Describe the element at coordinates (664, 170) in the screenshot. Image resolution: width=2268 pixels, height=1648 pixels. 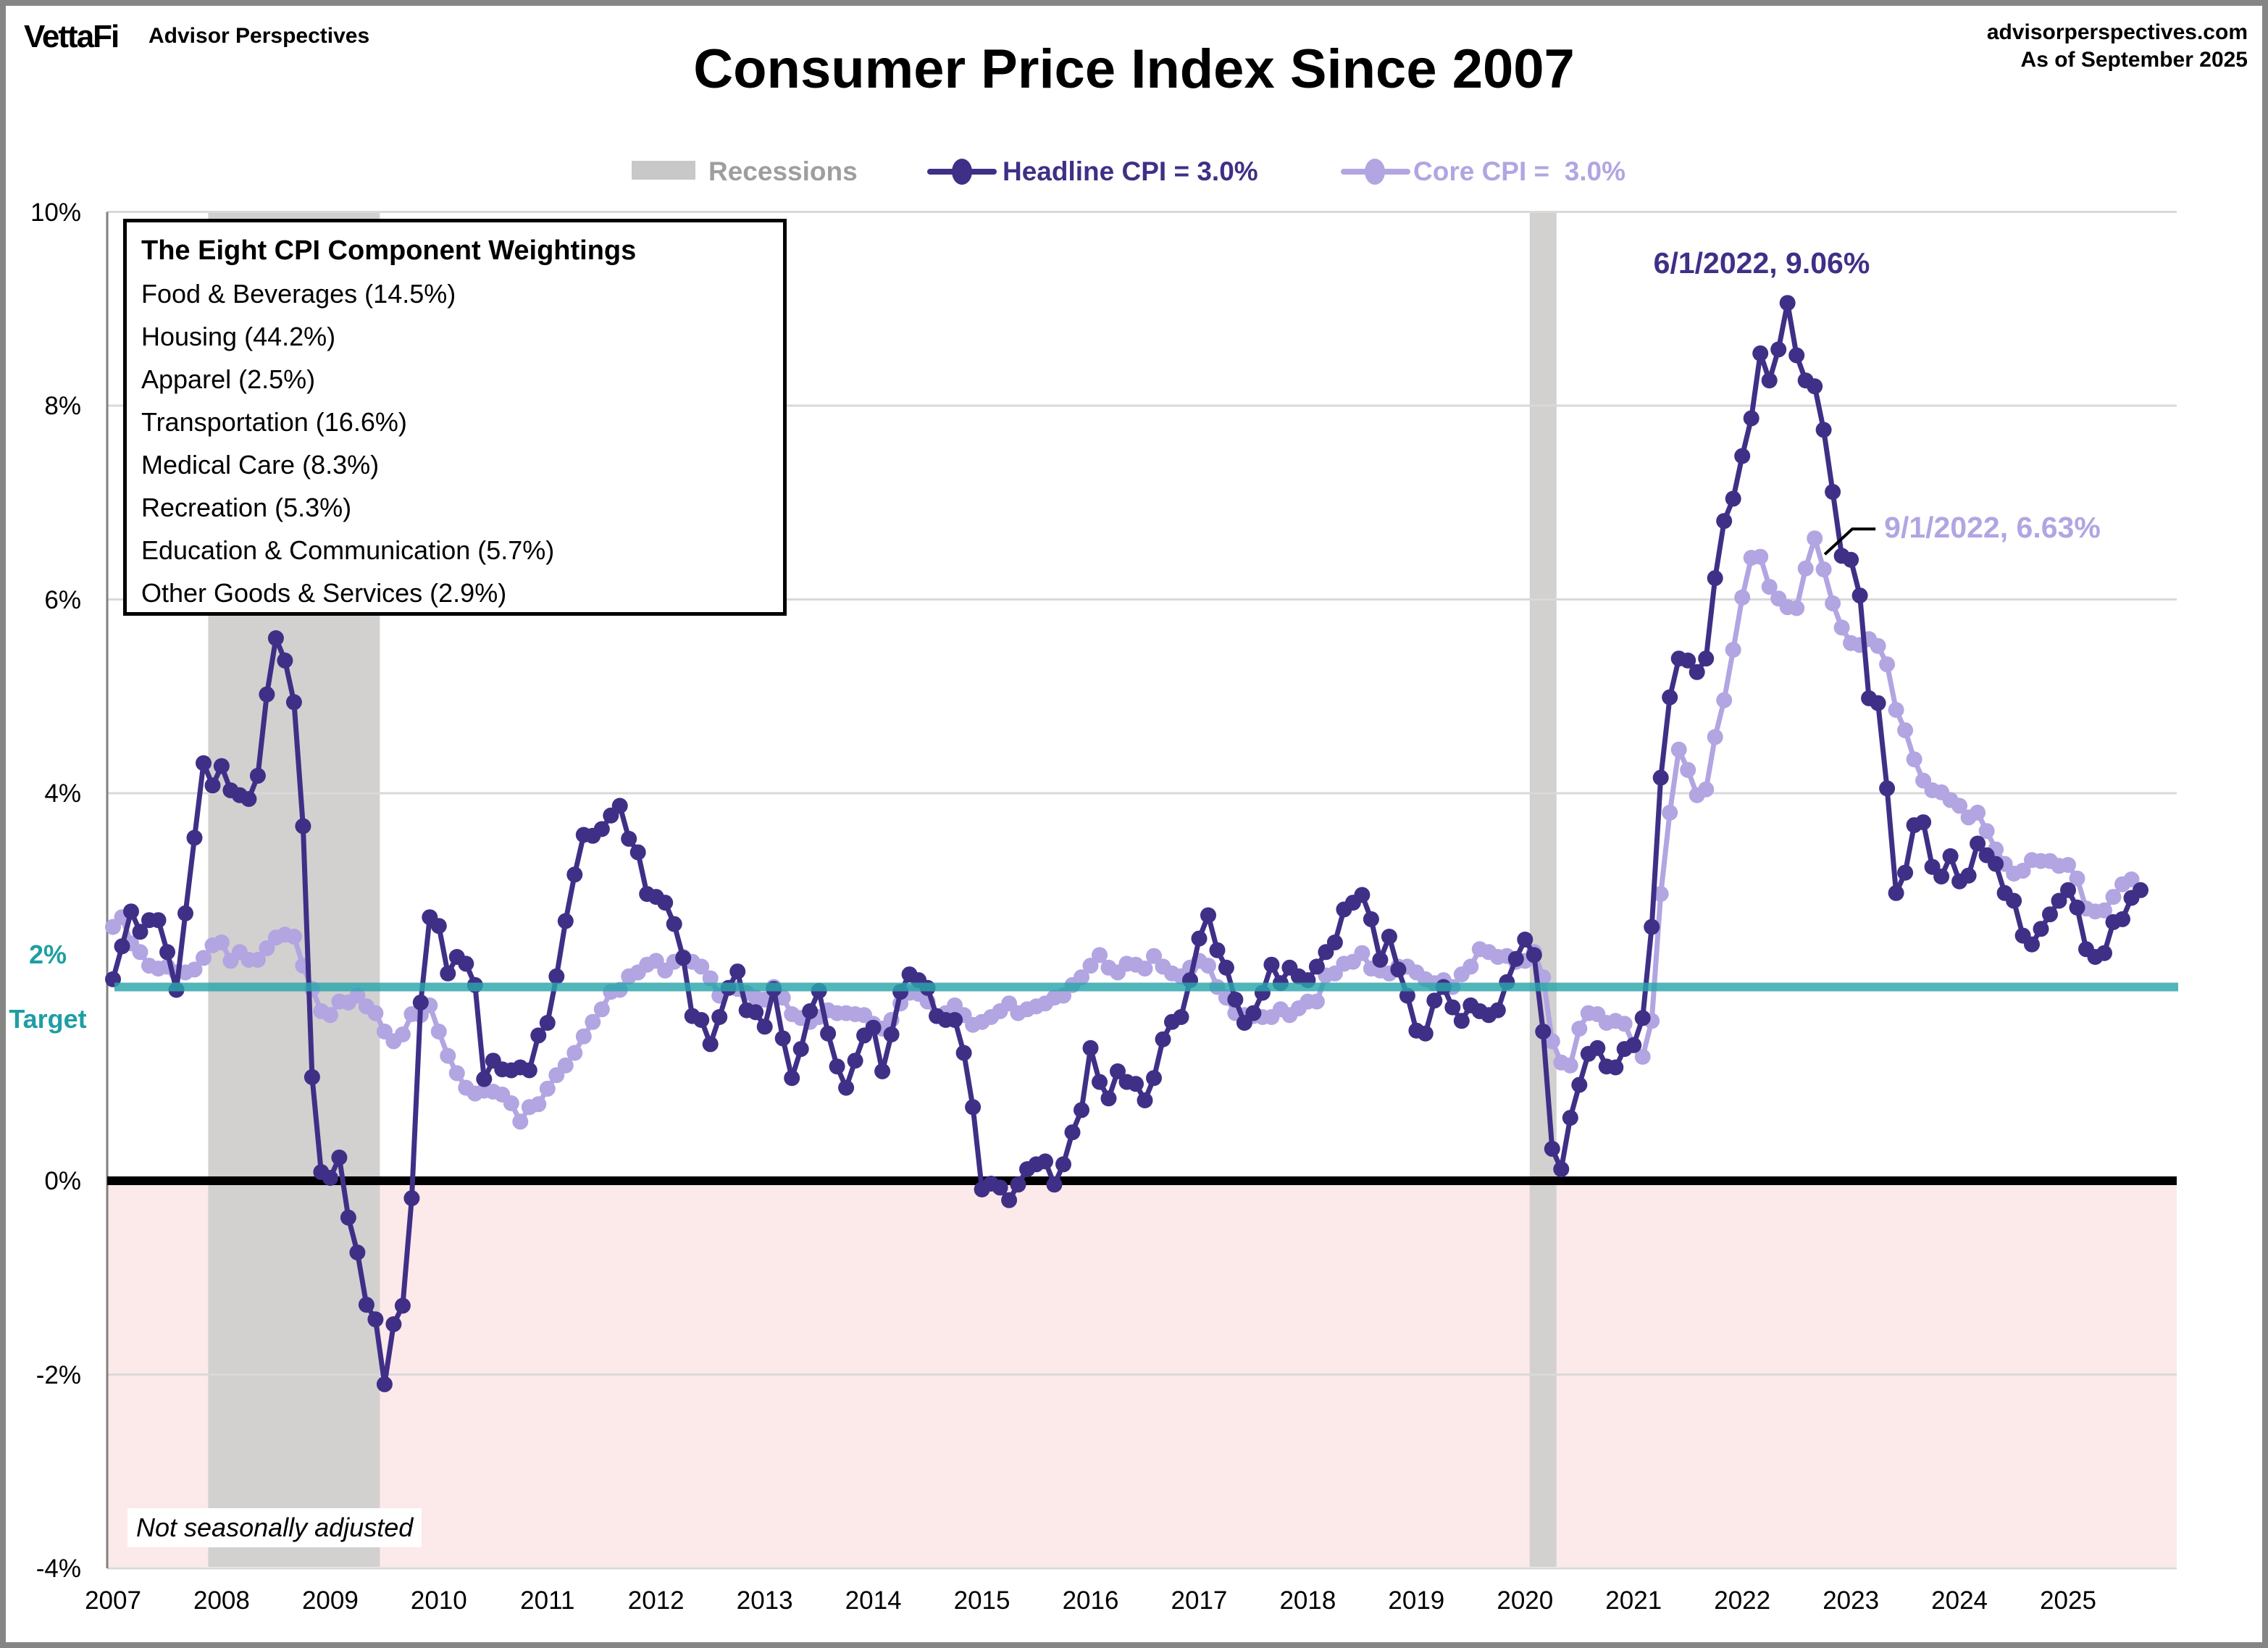
I see `legend-recessions-swatch` at that location.